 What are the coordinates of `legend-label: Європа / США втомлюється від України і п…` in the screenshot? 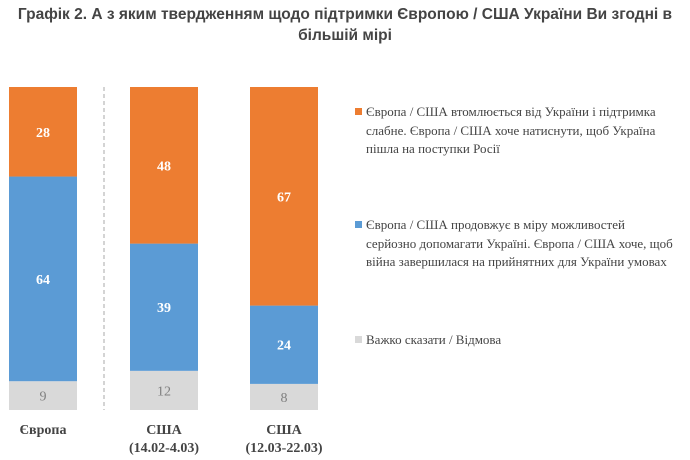 It's located at (511, 130).